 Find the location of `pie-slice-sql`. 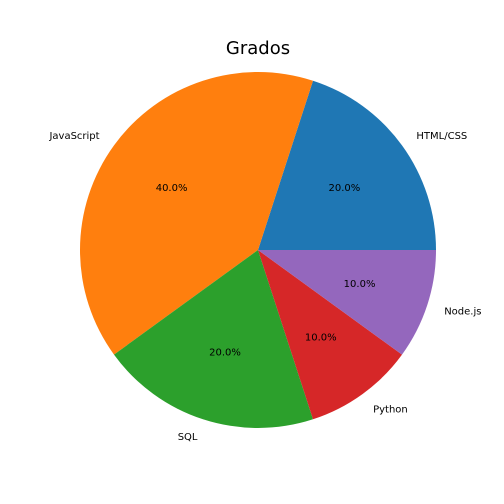

pie-slice-sql is located at coordinates (213, 339).